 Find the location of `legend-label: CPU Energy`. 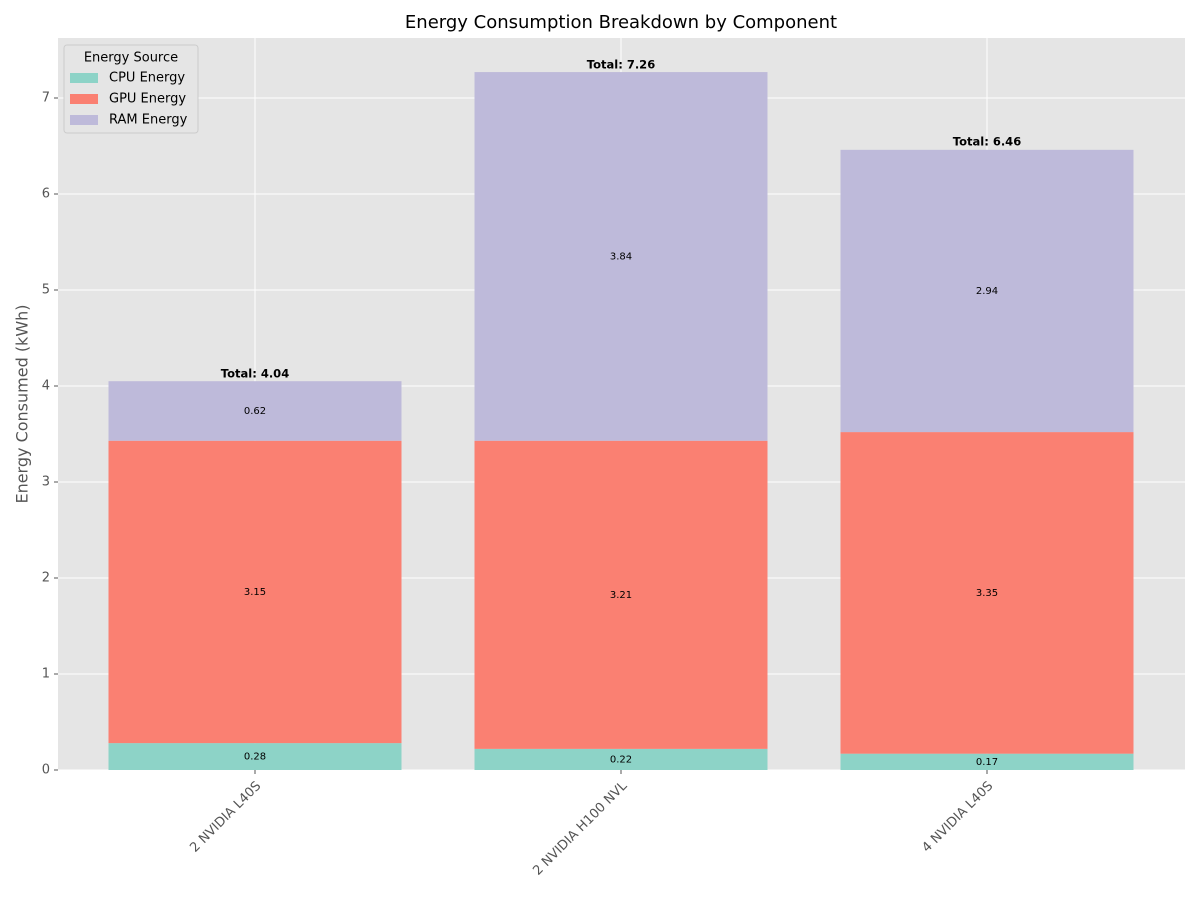

legend-label: CPU Energy is located at coordinates (147, 78).